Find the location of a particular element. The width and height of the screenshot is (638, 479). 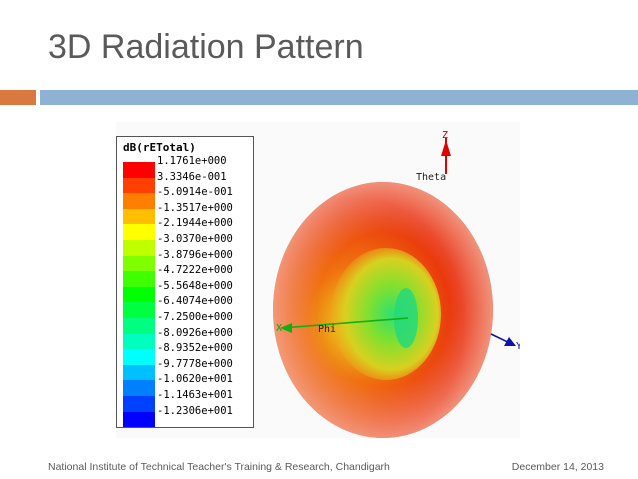

x-axis-line is located at coordinates (345, 323).